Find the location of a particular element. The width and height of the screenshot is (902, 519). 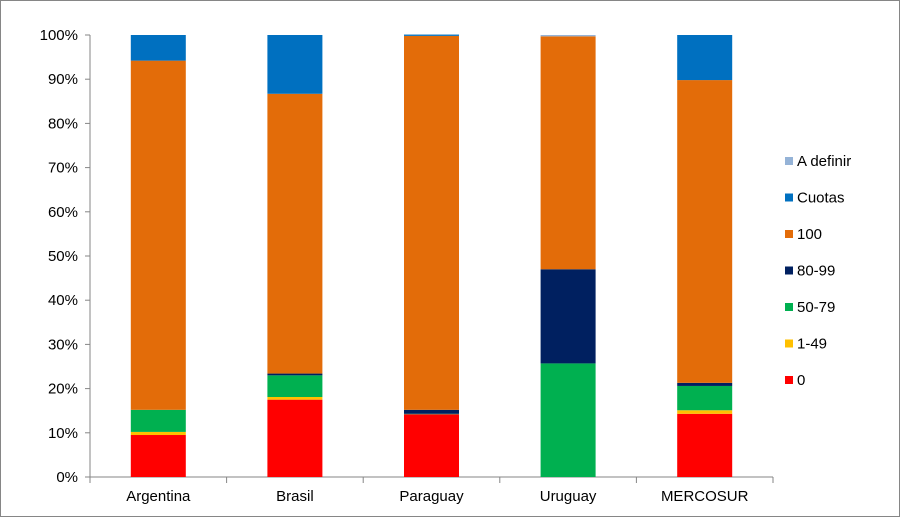

y-tick-label: 40% is located at coordinates (63, 300).